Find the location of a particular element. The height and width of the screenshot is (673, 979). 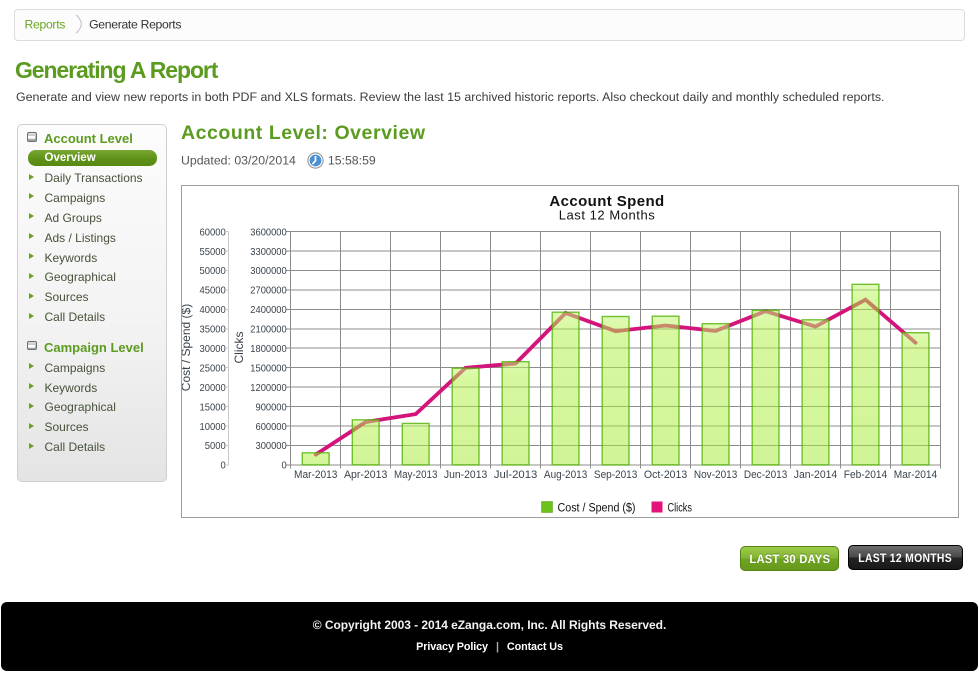

svg-text: 40000 is located at coordinates (212, 310).